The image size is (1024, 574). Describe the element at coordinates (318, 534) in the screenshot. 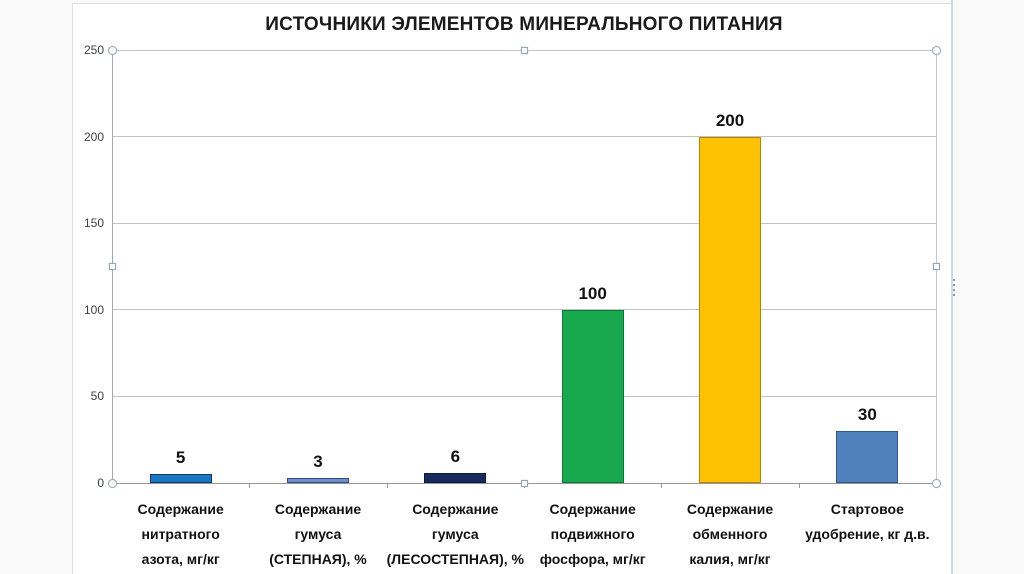

I see `x-axis-category-label: Содержание гумуса (СТЕПНАЯ), %` at that location.